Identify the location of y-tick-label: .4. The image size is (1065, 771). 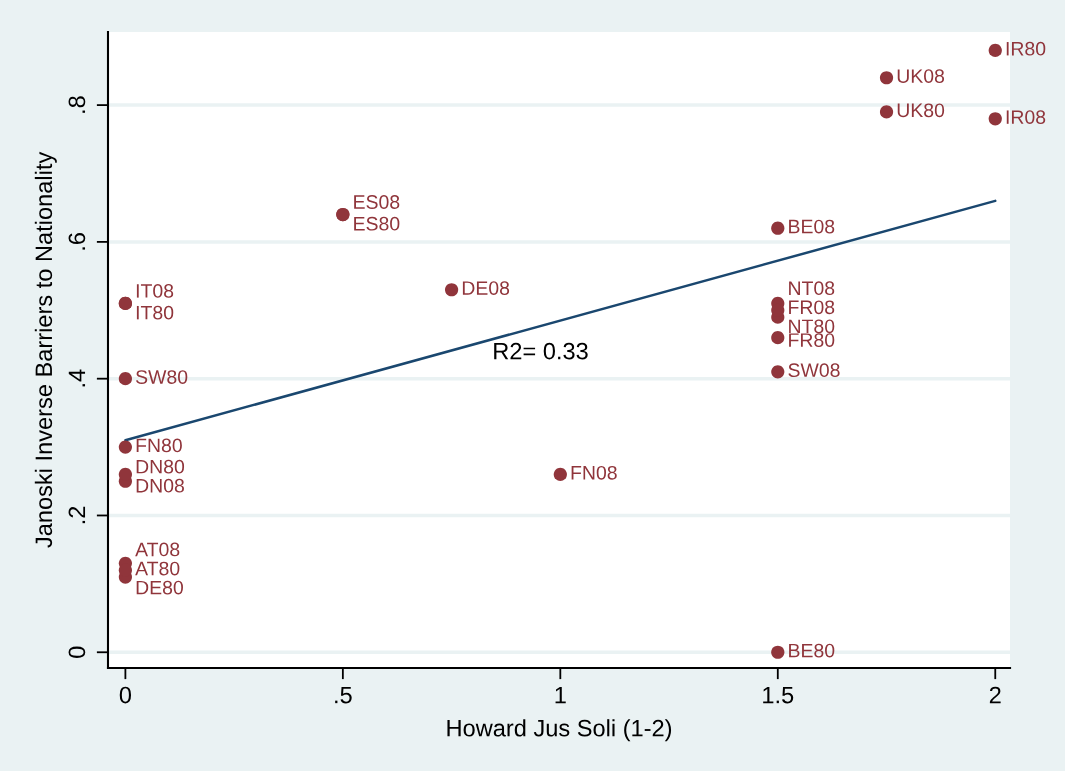
(77, 378).